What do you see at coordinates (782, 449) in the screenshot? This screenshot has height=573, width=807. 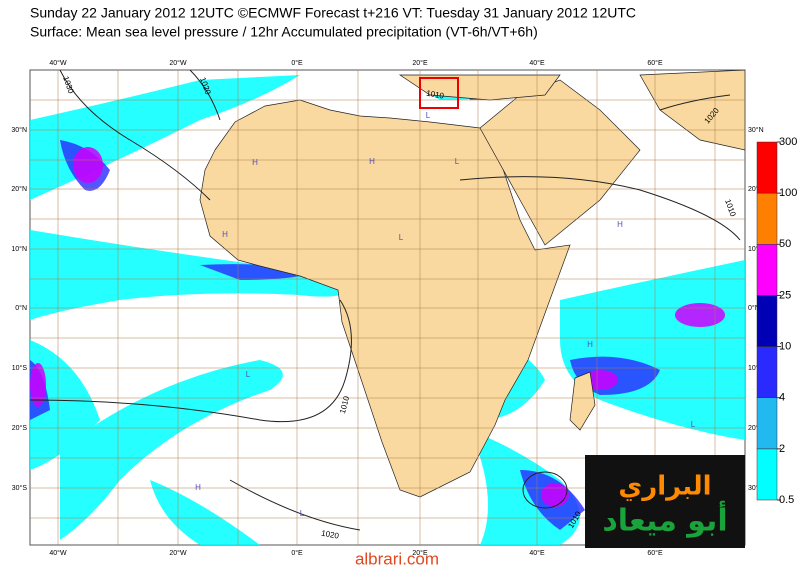 I see `colorbar-label: 2` at bounding box center [782, 449].